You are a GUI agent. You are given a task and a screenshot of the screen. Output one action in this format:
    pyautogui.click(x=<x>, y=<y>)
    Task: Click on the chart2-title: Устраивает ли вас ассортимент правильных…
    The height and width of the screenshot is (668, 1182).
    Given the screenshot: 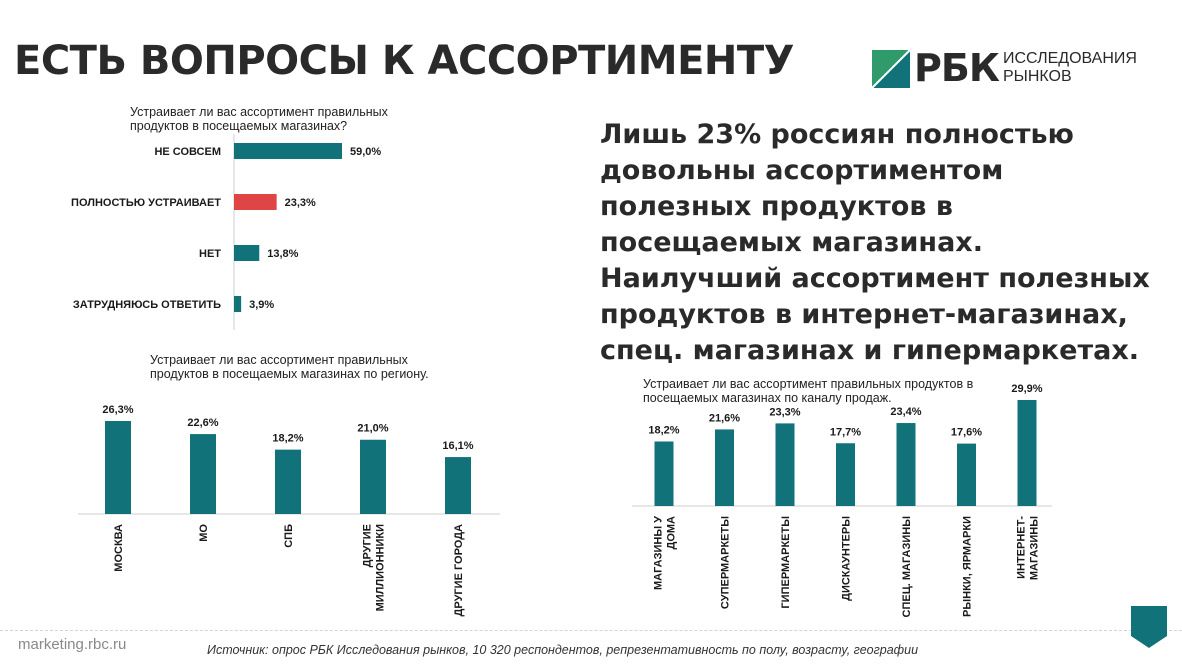 What is the action you would take?
    pyautogui.click(x=289, y=367)
    